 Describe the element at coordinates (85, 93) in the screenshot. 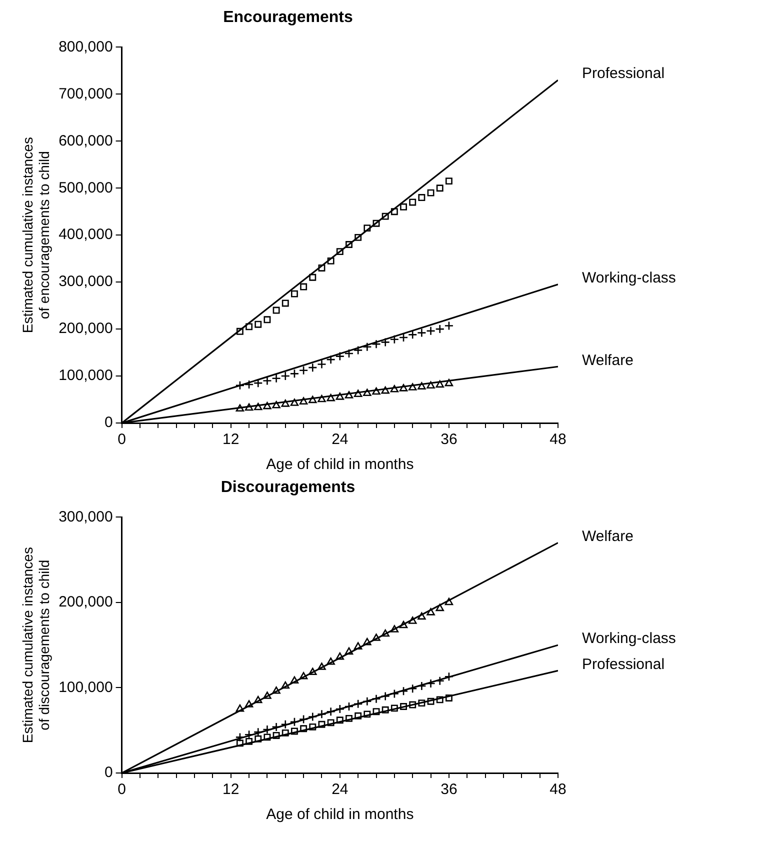

I see `y-tick-label: 700,000` at that location.